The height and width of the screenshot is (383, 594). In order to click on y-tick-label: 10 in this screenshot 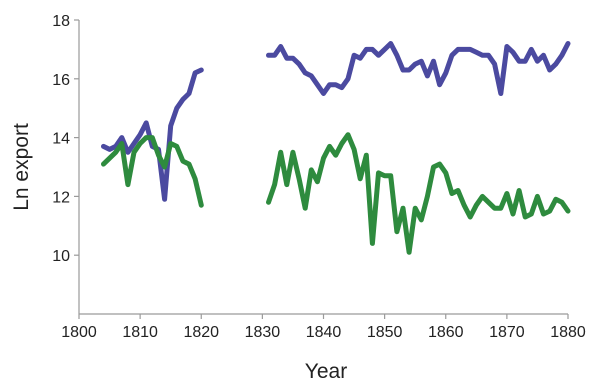, I will do `click(61, 256)`.